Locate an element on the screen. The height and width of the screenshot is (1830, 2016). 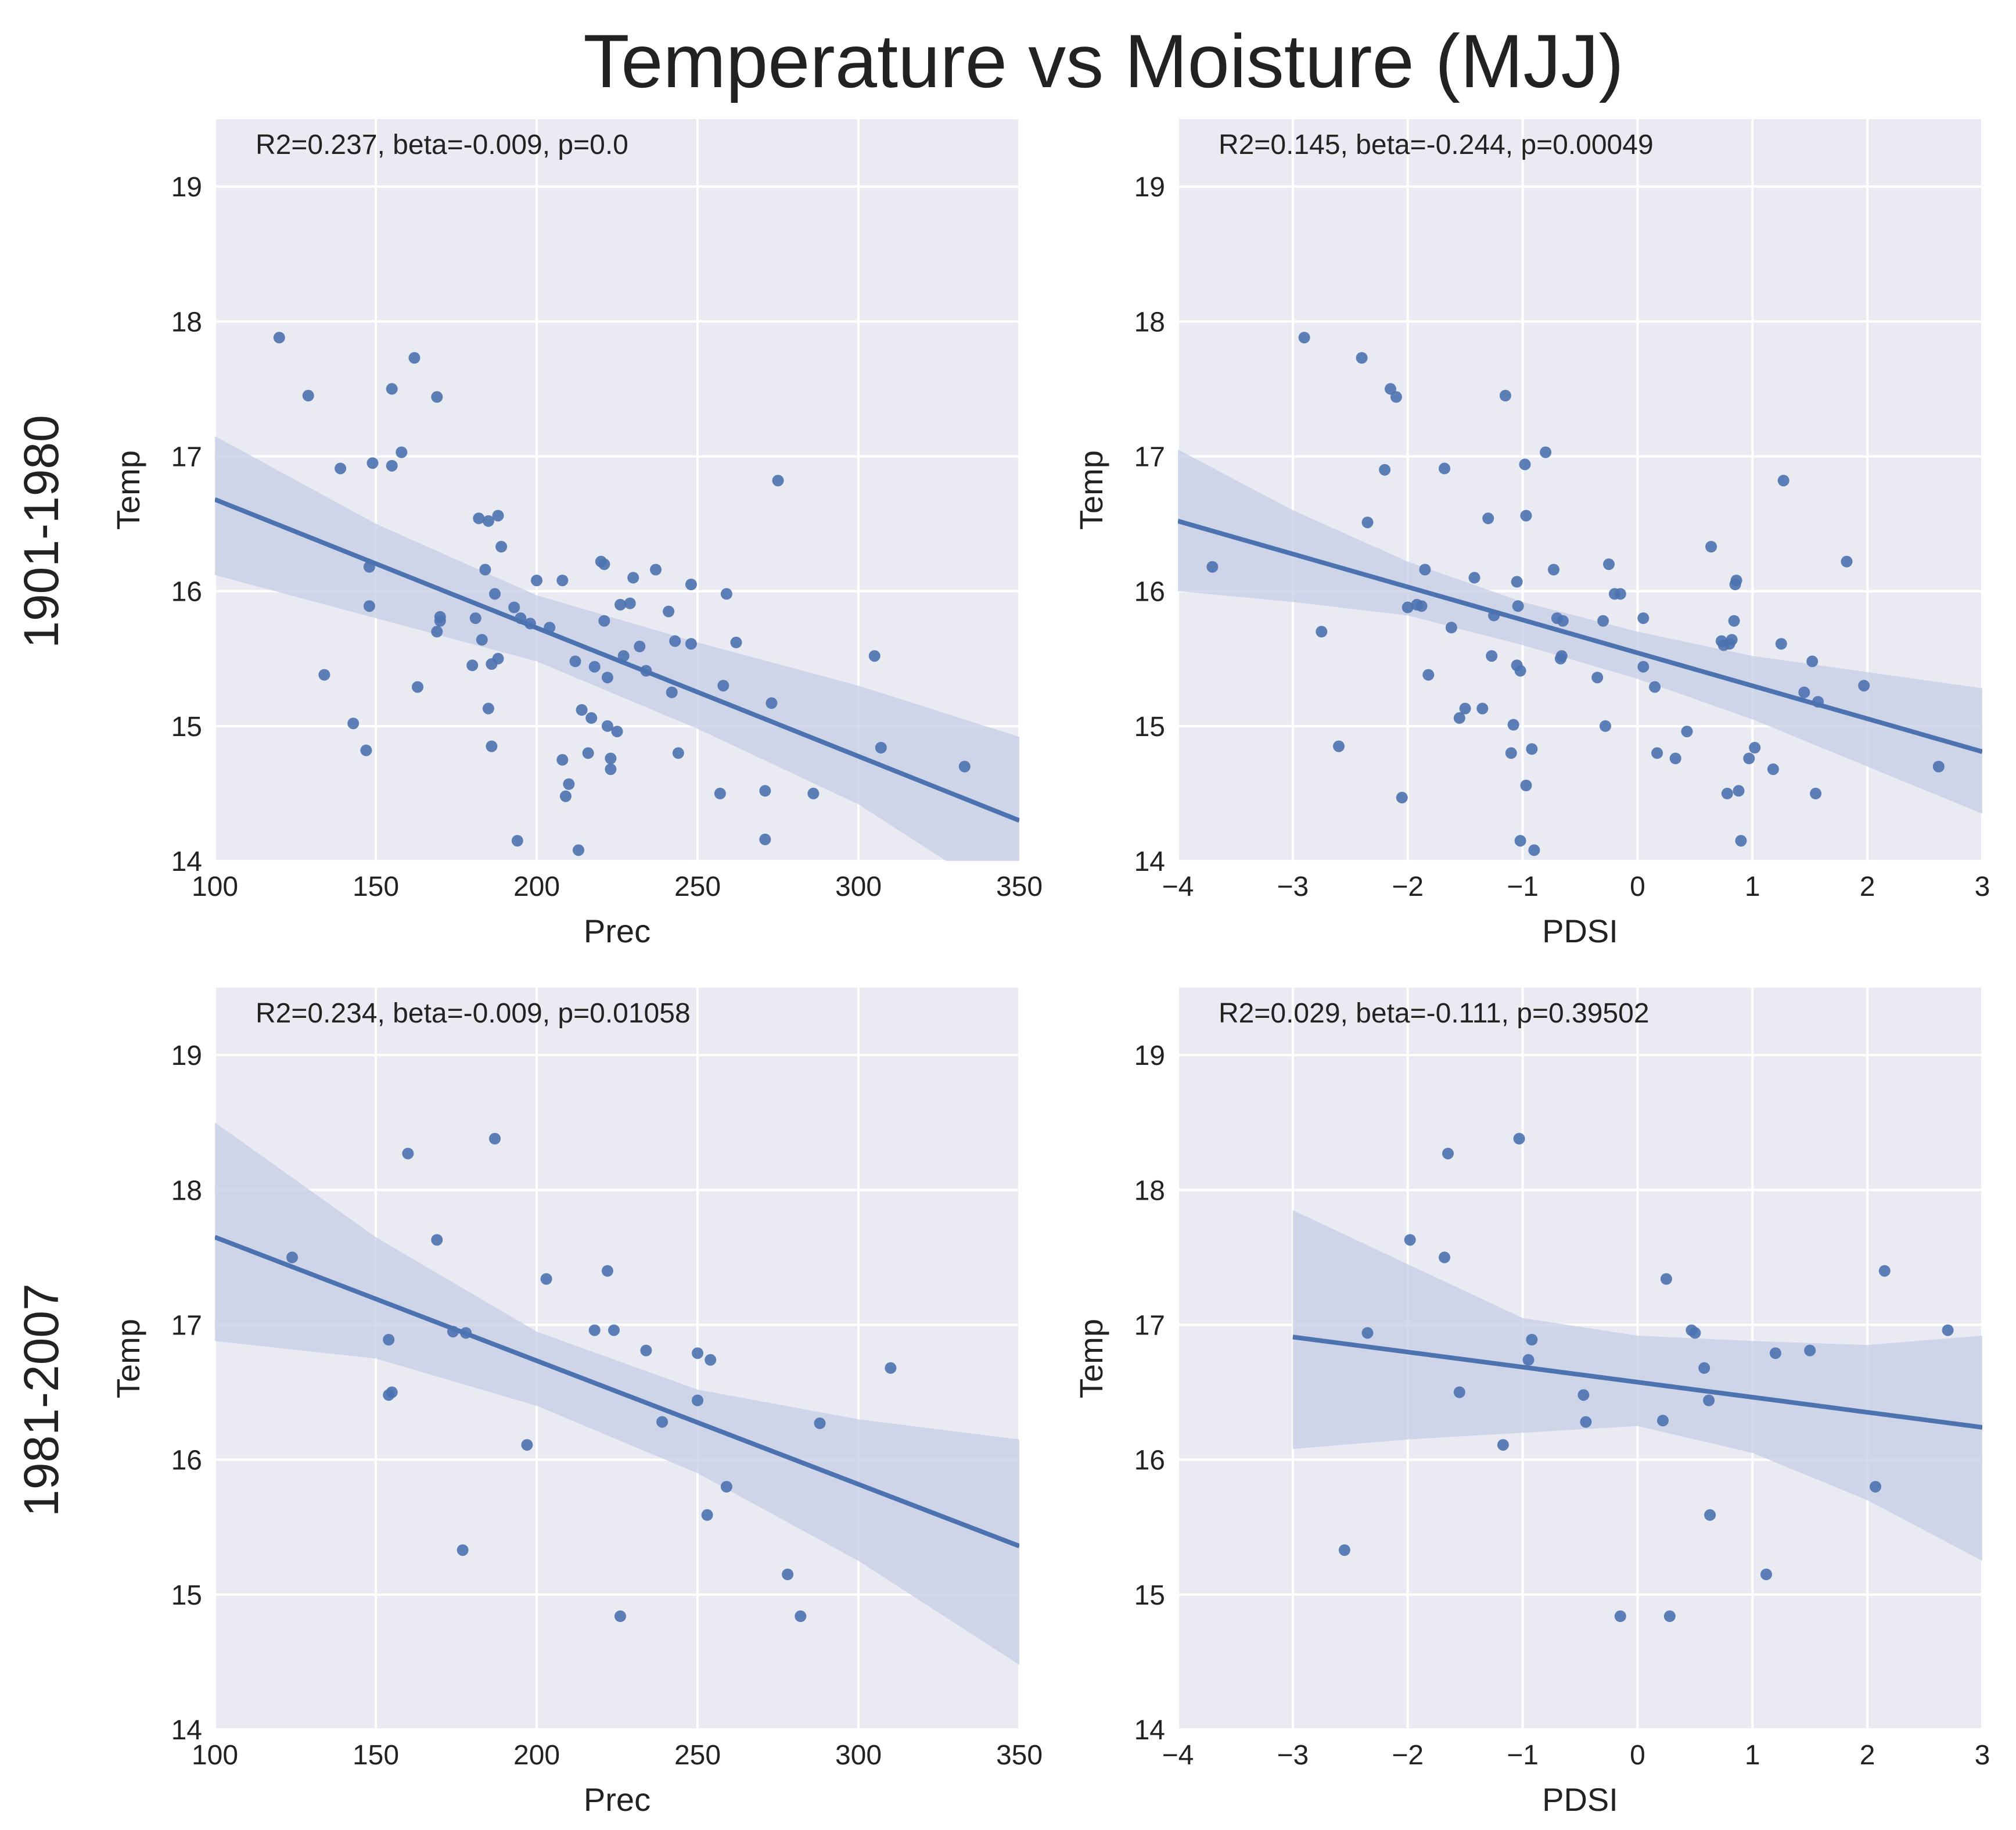
figure-title: Temperature vs Moisture (MJJ) is located at coordinates (1103, 61).